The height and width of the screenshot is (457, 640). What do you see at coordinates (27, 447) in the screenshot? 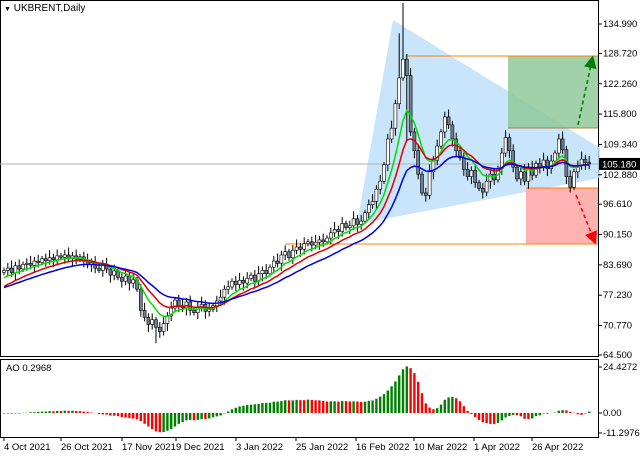
I see `time-tick-label: 4 Oct 2021` at bounding box center [27, 447].